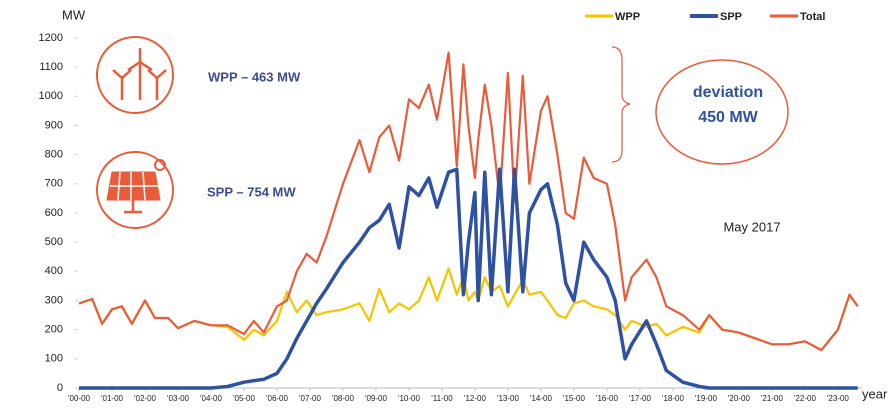 The height and width of the screenshot is (409, 891). What do you see at coordinates (812, 17) in the screenshot?
I see `legend-label: Total` at bounding box center [812, 17].